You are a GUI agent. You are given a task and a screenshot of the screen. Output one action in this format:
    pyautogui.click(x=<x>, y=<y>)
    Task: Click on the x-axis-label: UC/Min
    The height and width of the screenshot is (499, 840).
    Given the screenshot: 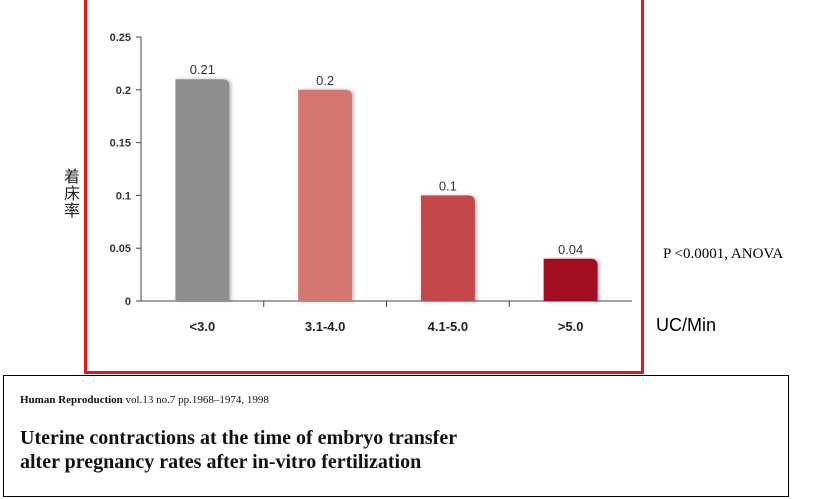 What is the action you would take?
    pyautogui.click(x=686, y=325)
    